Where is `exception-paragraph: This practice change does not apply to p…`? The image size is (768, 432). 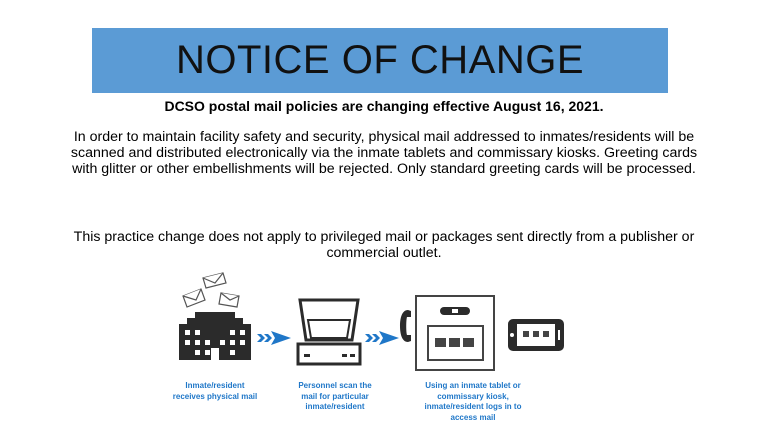
exception-paragraph: This practice change does not apply to p… is located at coordinates (384, 245).